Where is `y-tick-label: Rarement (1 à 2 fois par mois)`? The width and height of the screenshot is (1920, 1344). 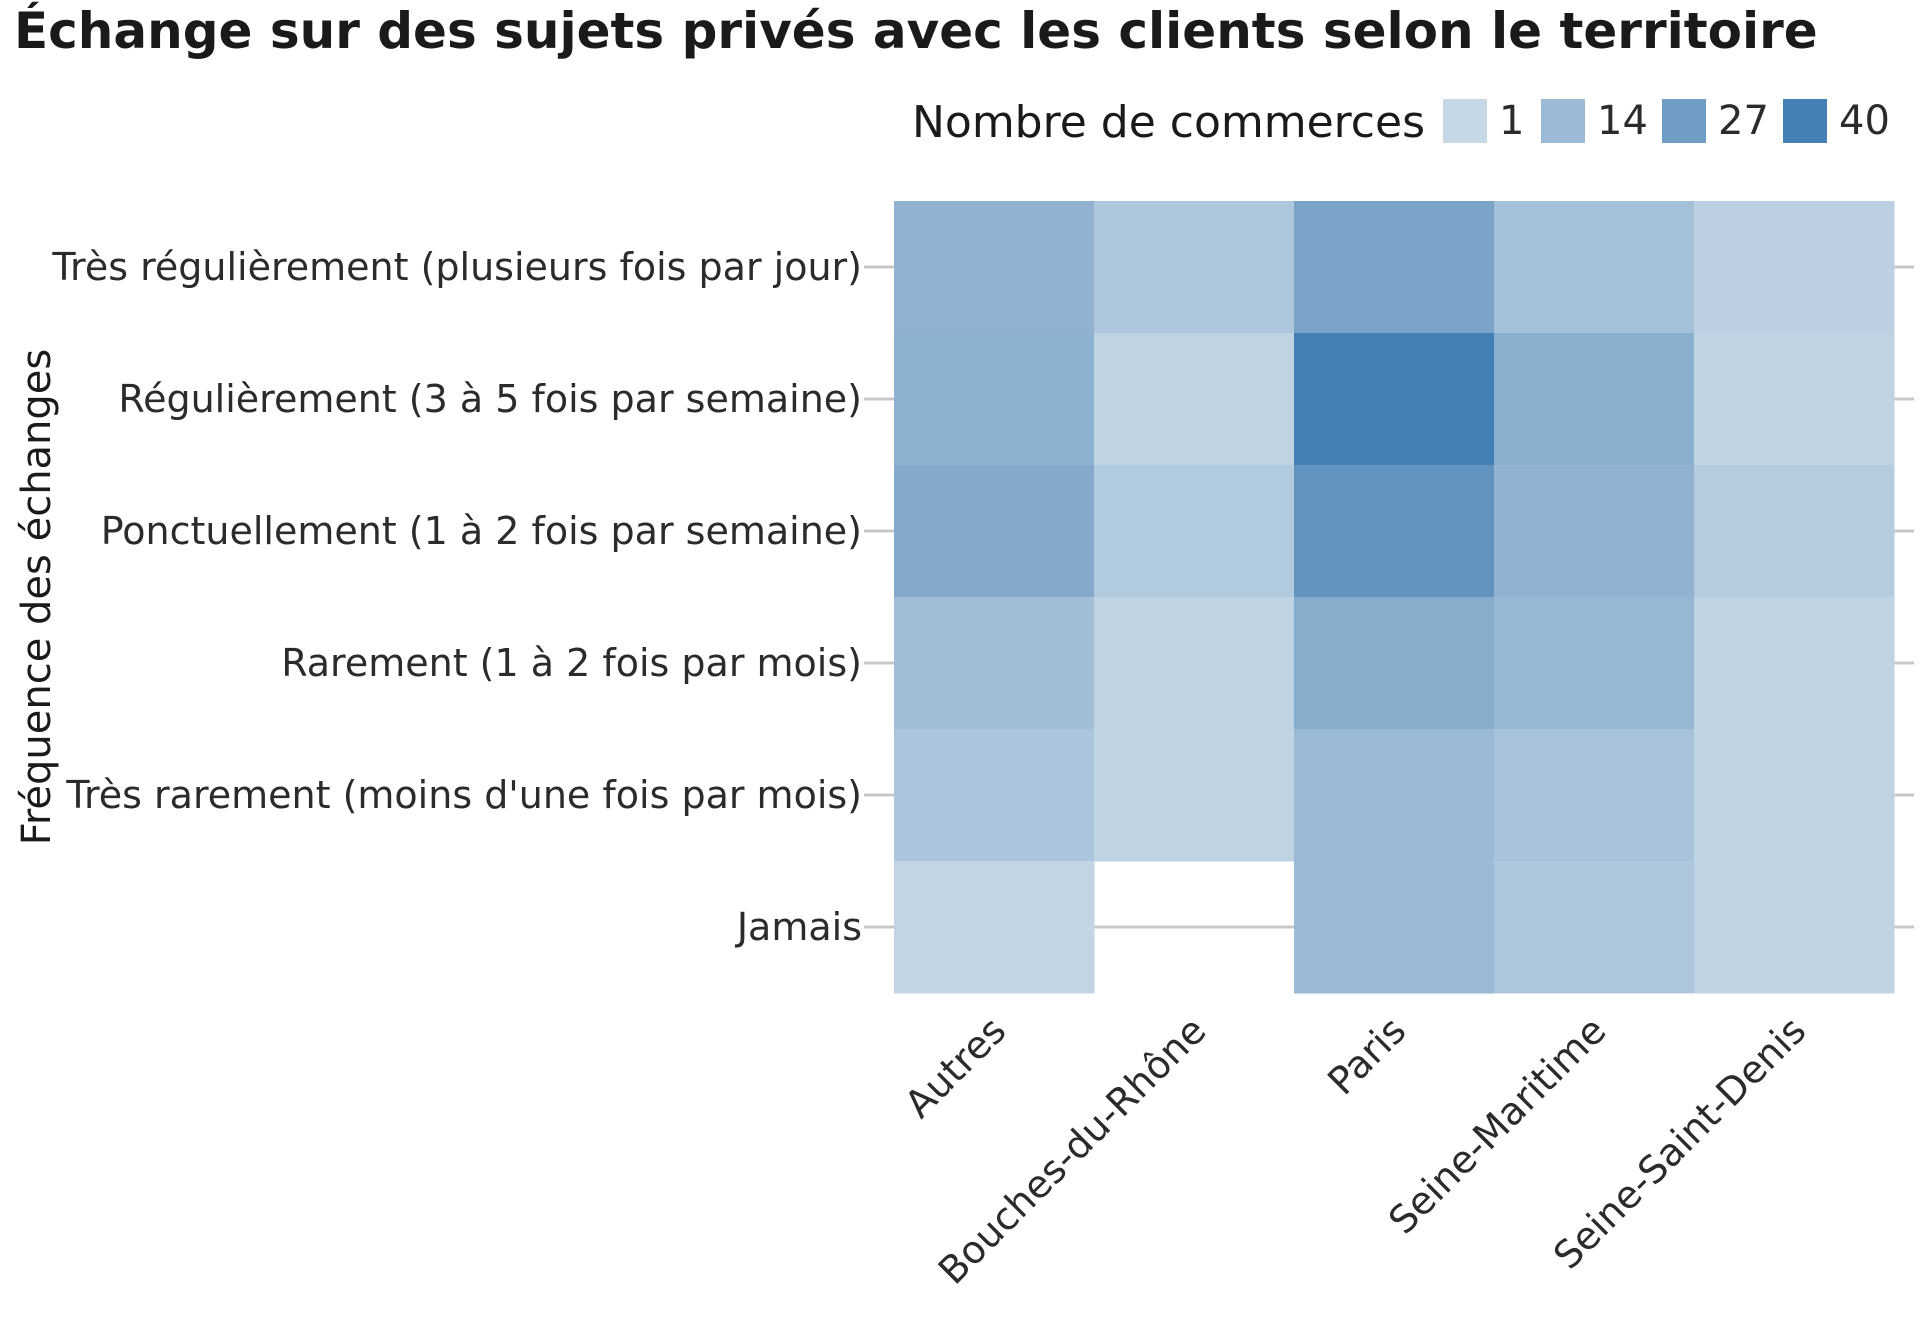
y-tick-label: Rarement (1 à 2 fois par mois) is located at coordinates (571, 663).